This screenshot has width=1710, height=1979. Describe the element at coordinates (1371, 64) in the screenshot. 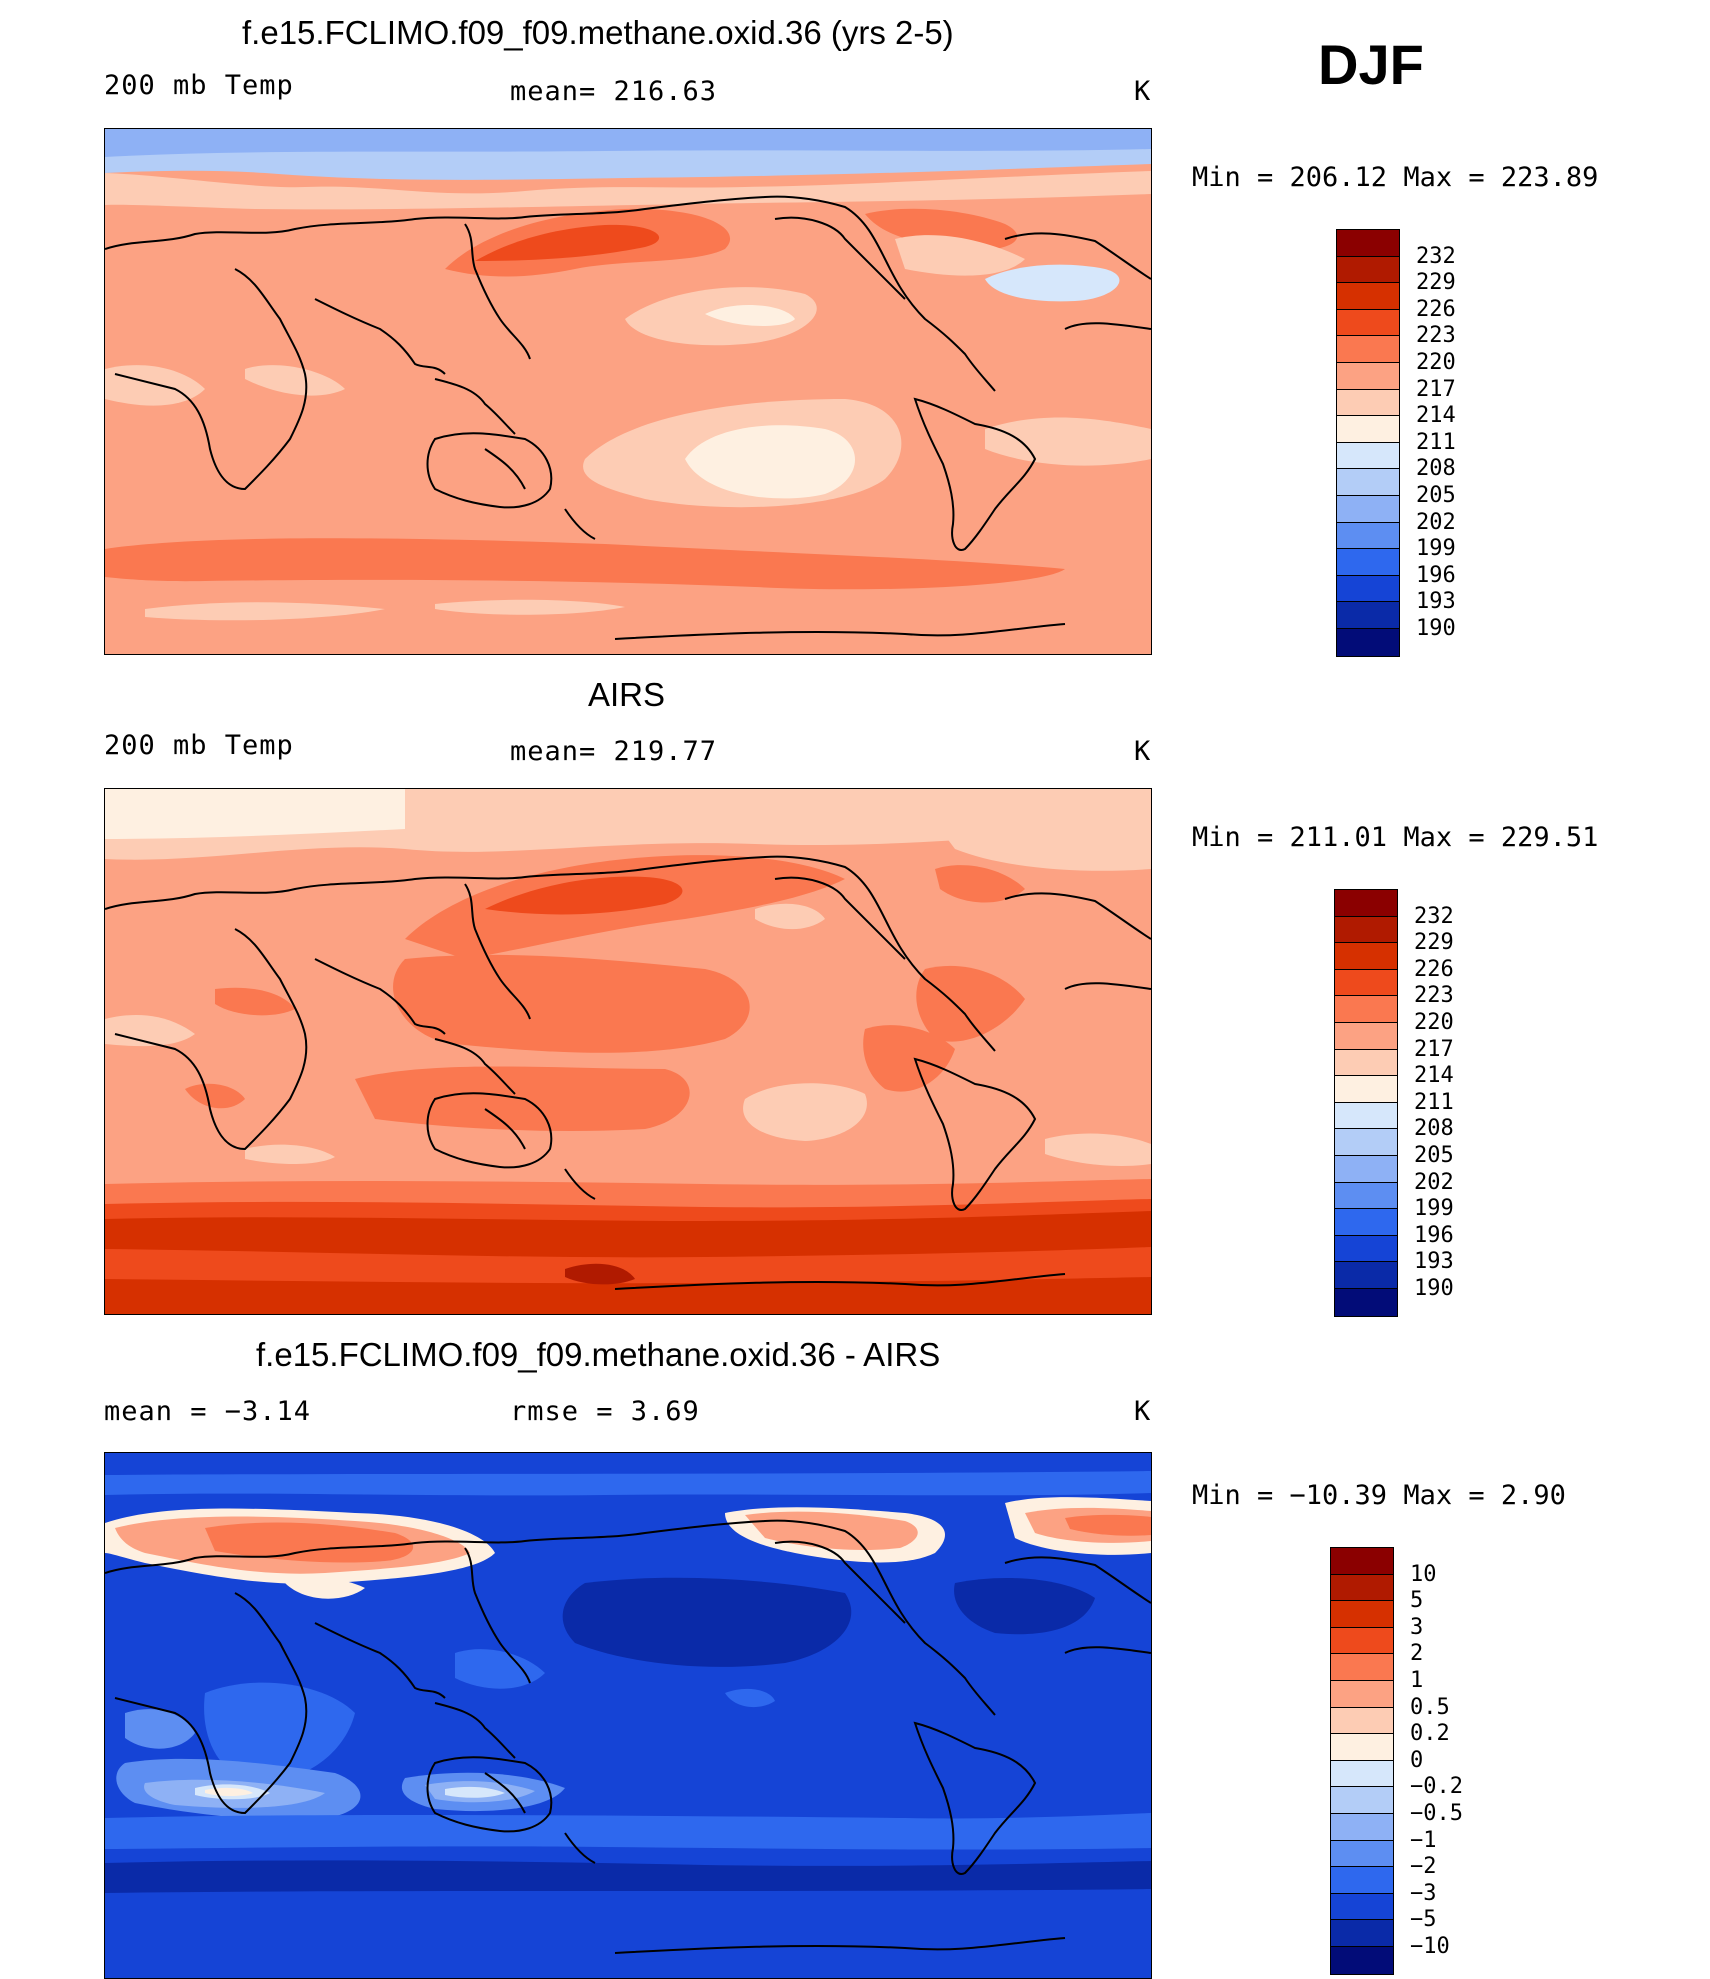

I see `season-label: DJF` at that location.